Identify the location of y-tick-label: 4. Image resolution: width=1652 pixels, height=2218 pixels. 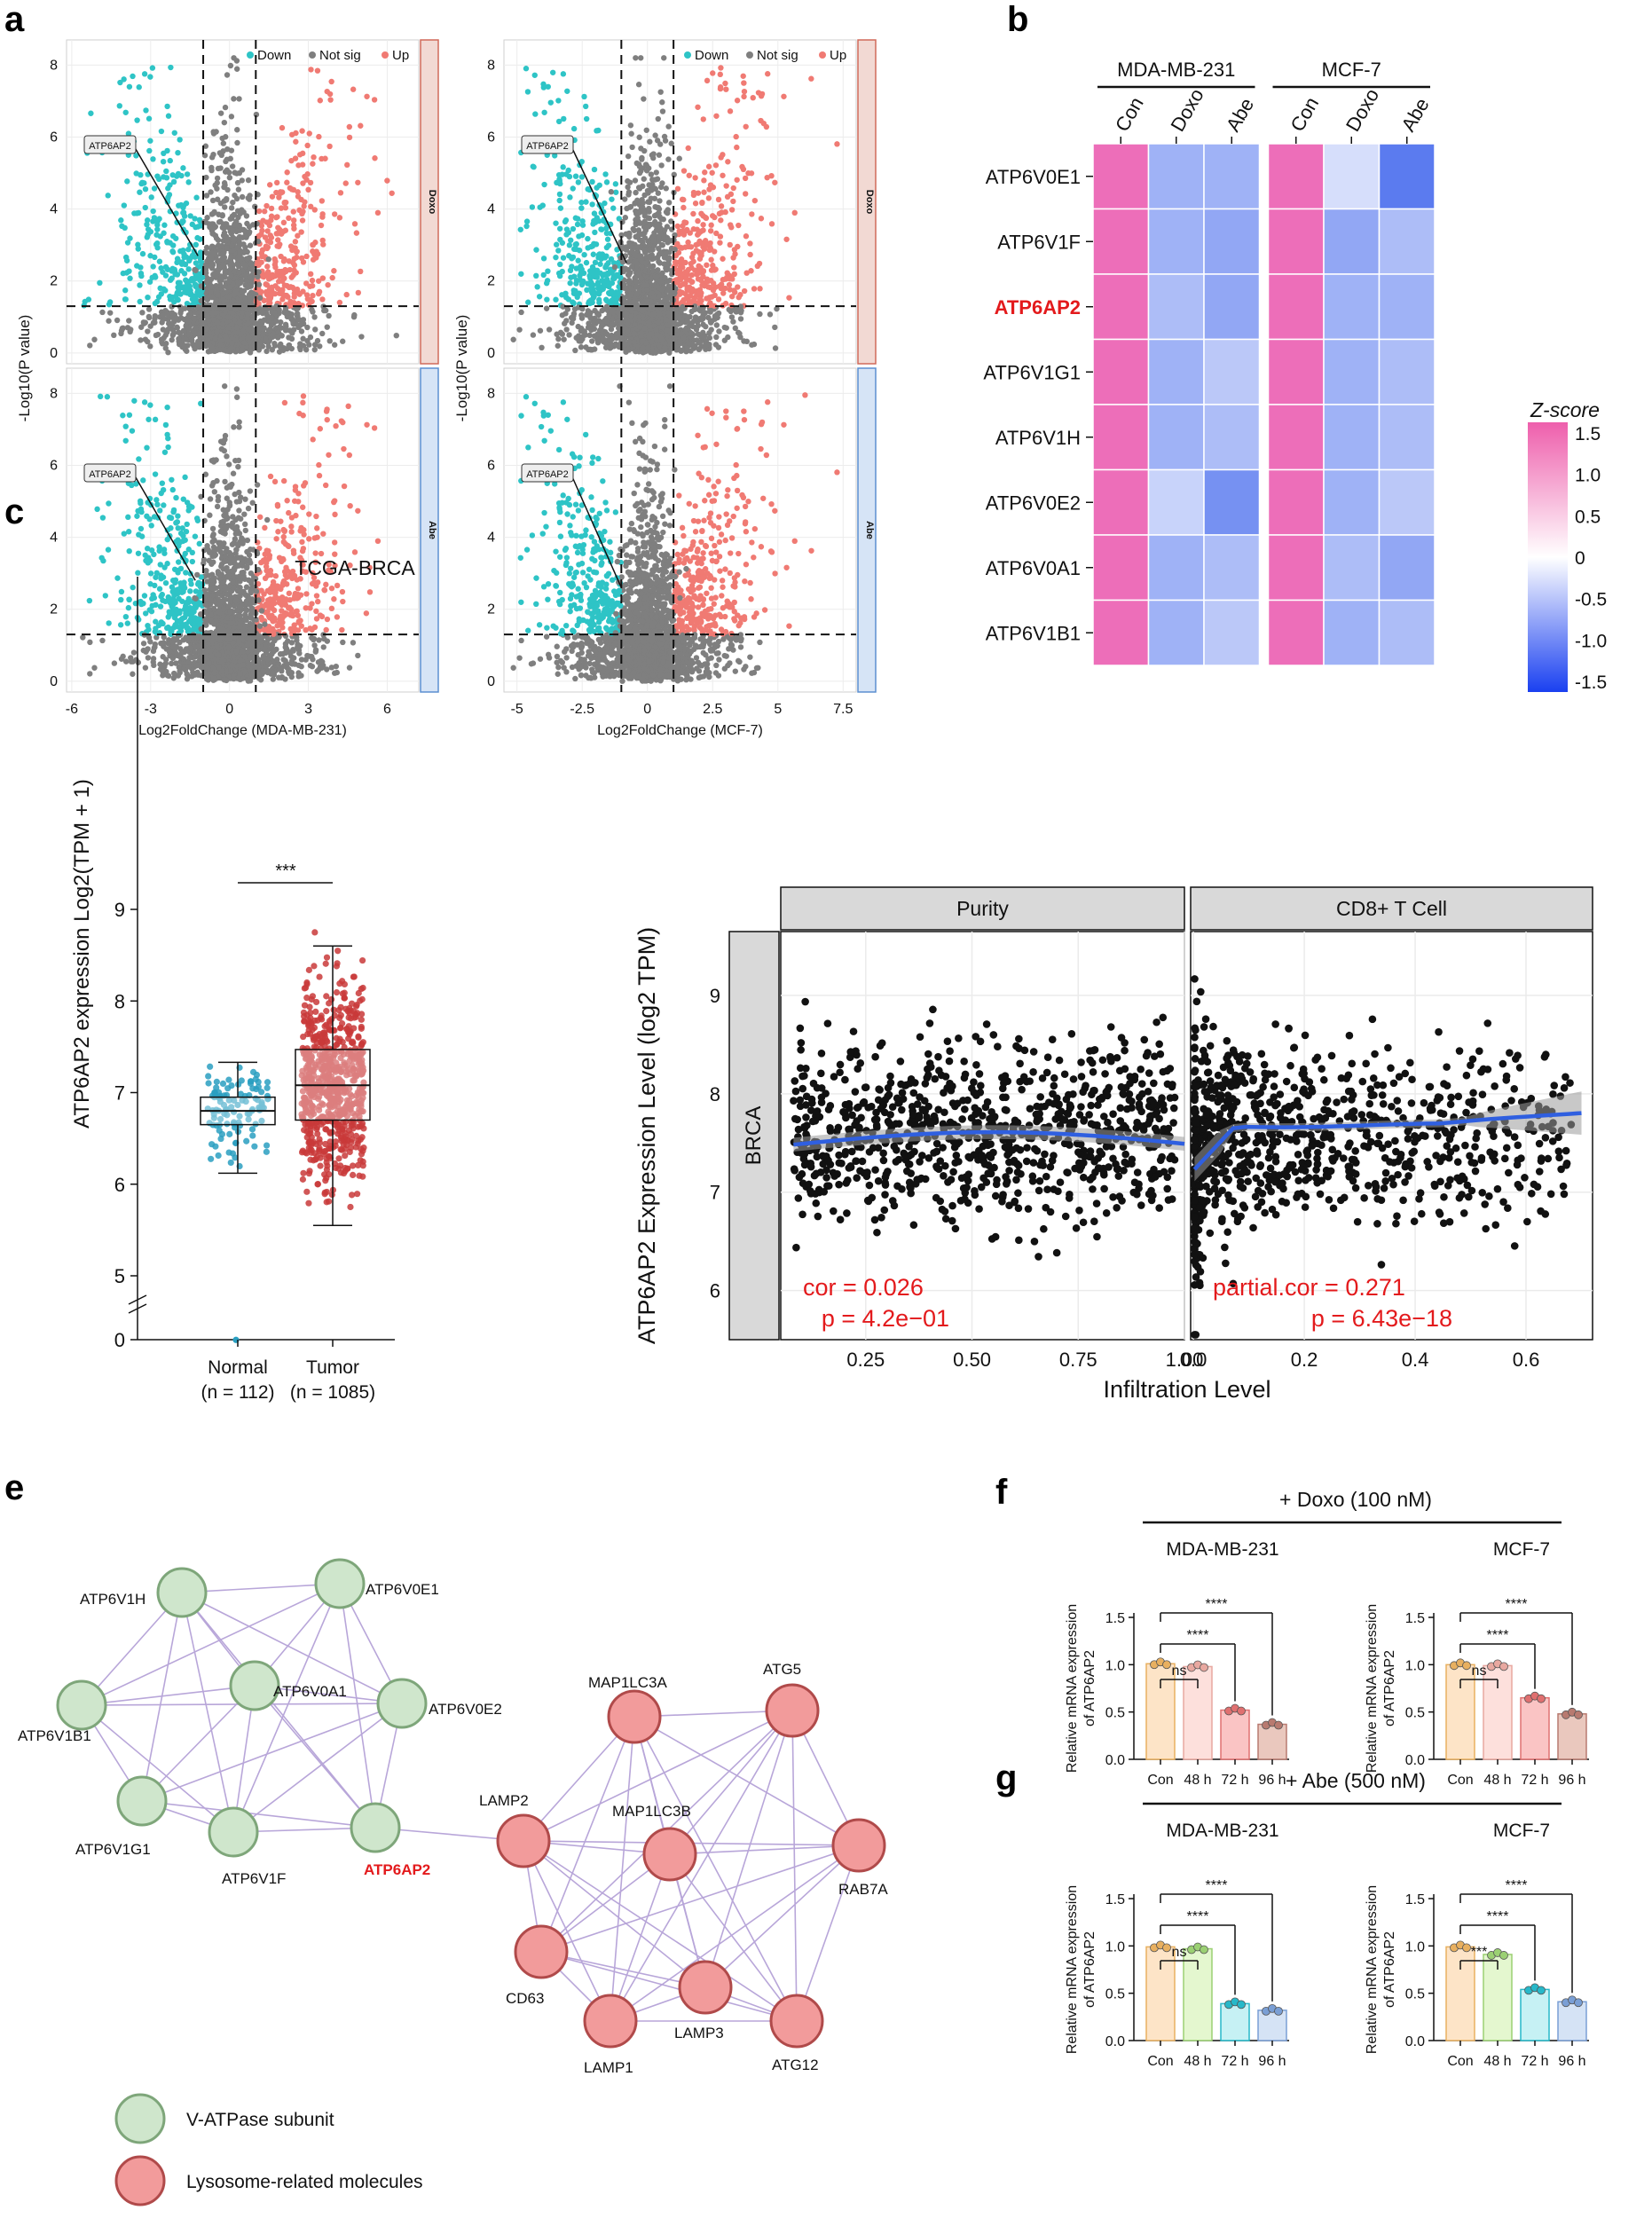
(491, 209).